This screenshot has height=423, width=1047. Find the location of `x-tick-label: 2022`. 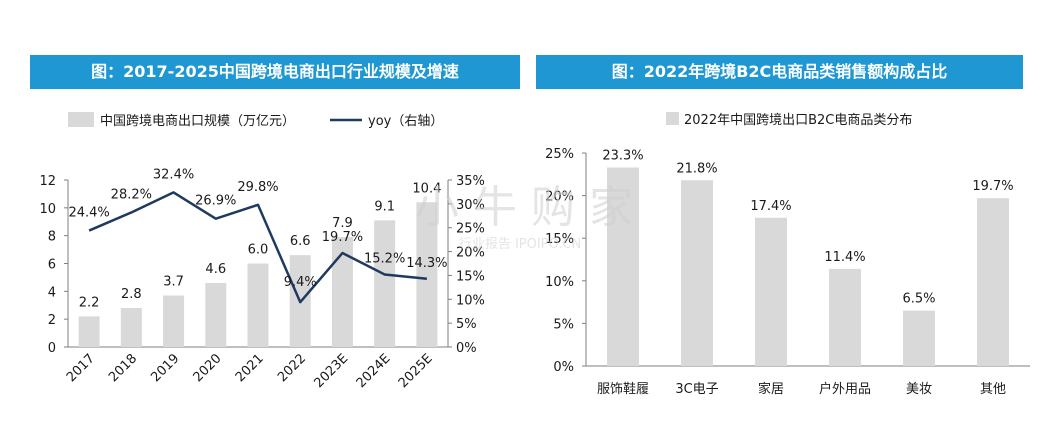

x-tick-label: 2022 is located at coordinates (292, 368).